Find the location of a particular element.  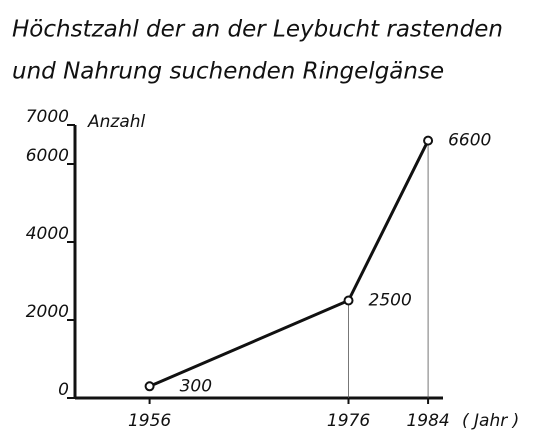

y-tick-label: 6000 is located at coordinates (47, 156).